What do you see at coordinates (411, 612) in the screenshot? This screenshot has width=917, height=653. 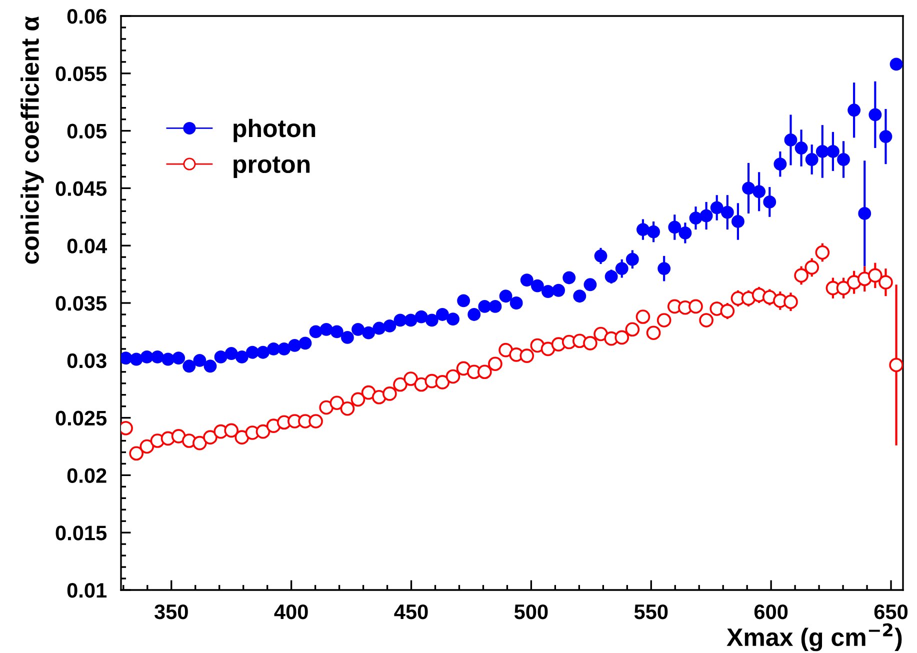 I see `x-tick-label: 450` at bounding box center [411, 612].